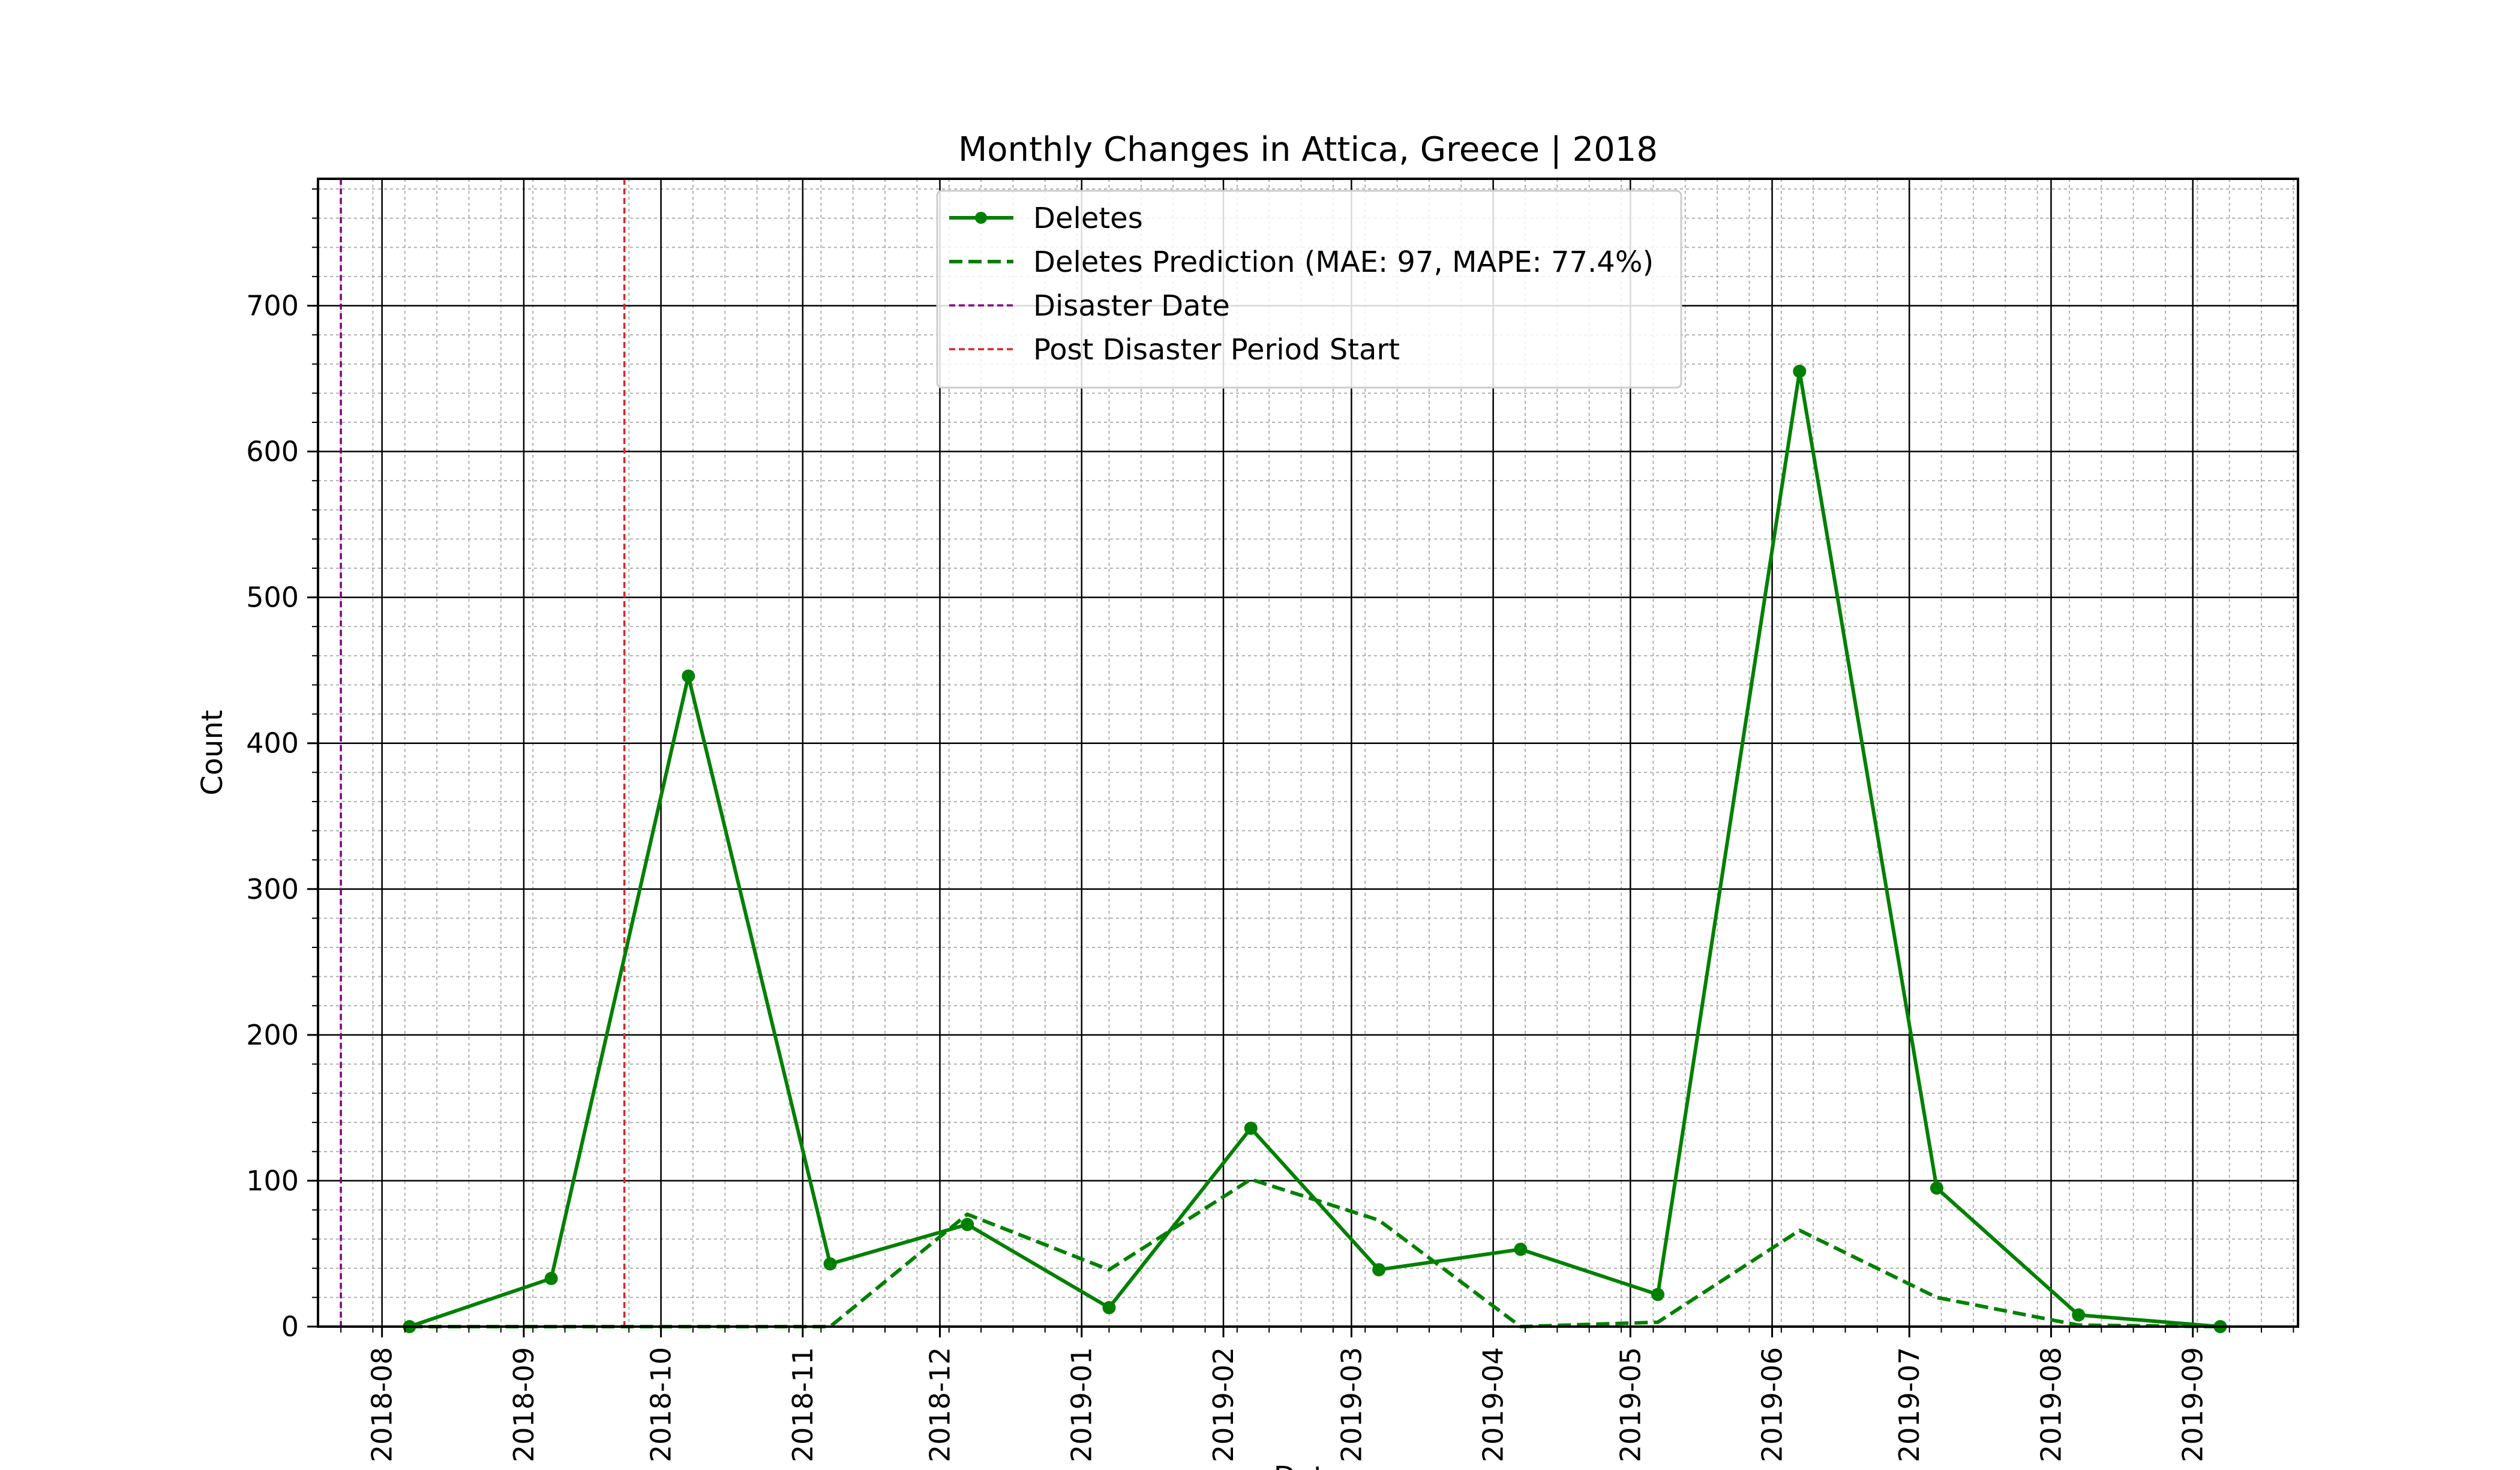 The height and width of the screenshot is (1470, 2520). I want to click on y-tick-label: 700, so click(272, 305).